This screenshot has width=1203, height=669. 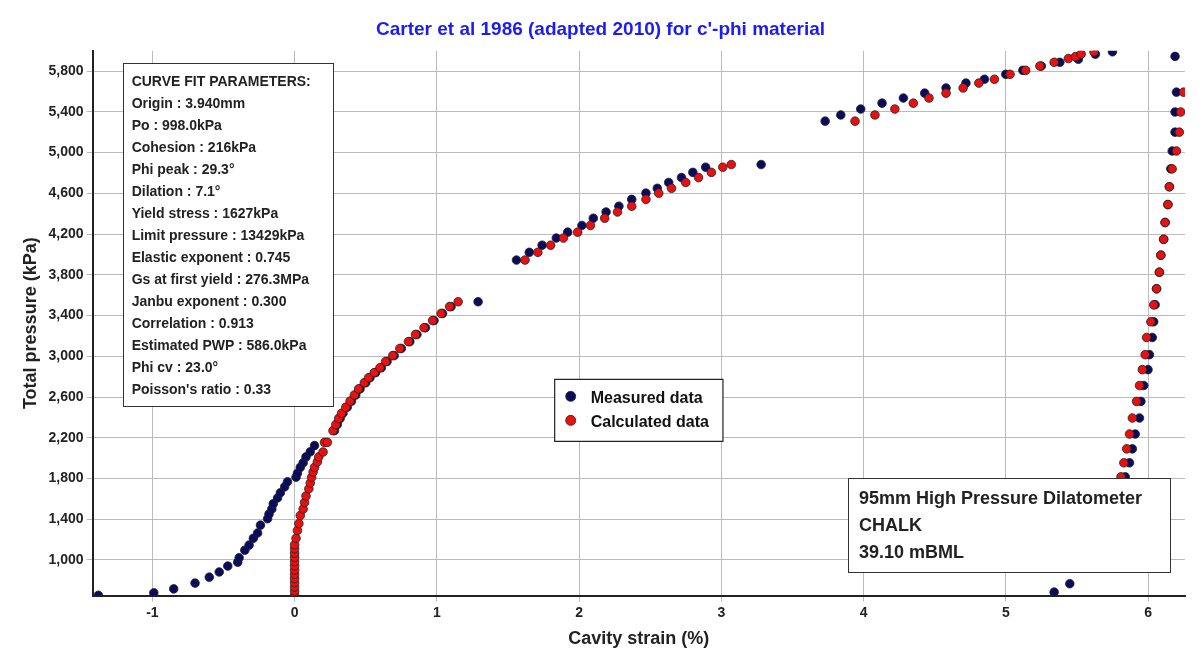 I want to click on x-tick-label: -1, so click(x=152, y=611).